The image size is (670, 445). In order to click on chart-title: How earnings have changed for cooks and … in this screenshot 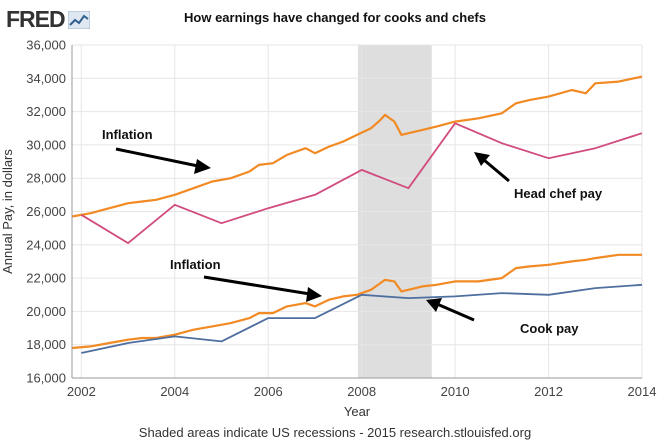, I will do `click(335, 17)`.